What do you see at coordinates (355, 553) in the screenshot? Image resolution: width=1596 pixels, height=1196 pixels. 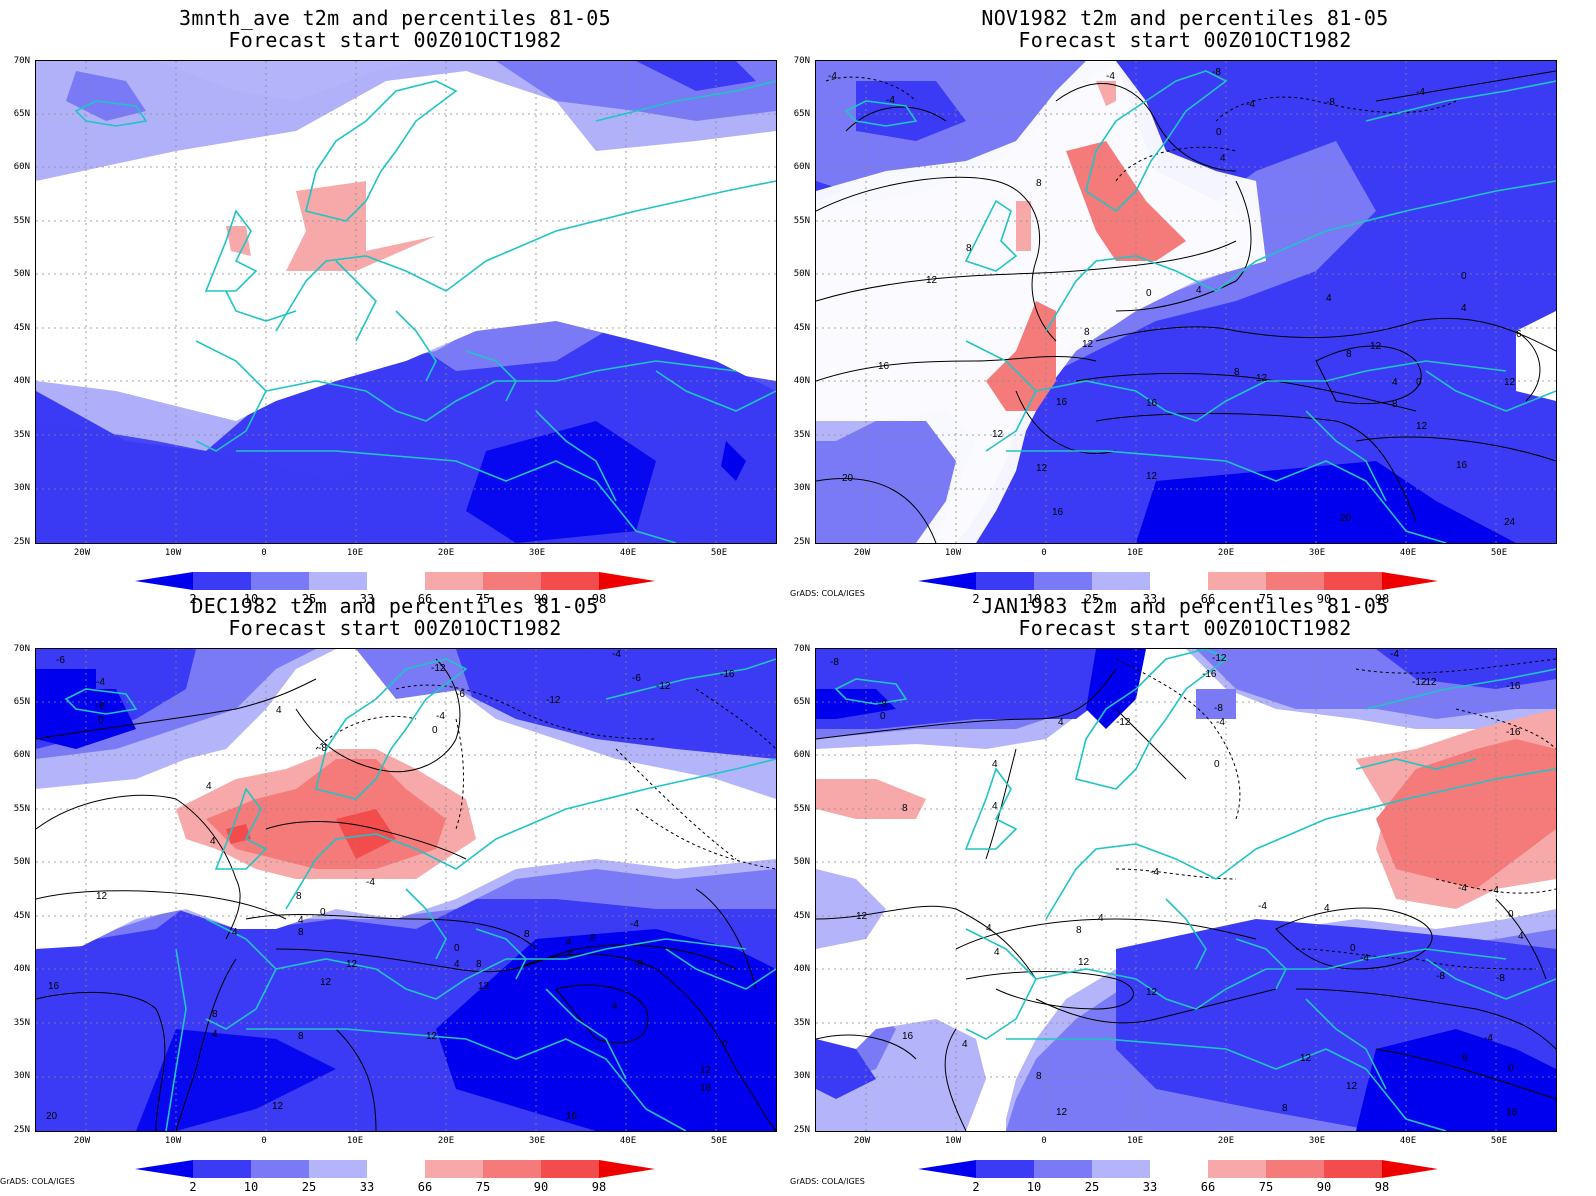 I see `lon-label: 10E` at bounding box center [355, 553].